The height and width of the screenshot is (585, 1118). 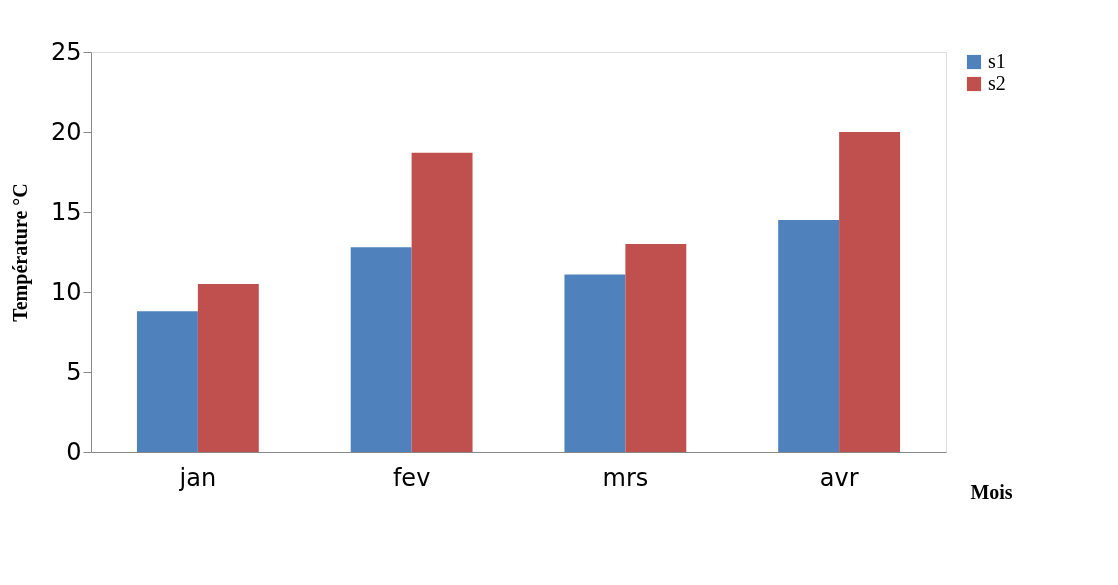 What do you see at coordinates (66, 291) in the screenshot?
I see `y-tick-label: 10` at bounding box center [66, 291].